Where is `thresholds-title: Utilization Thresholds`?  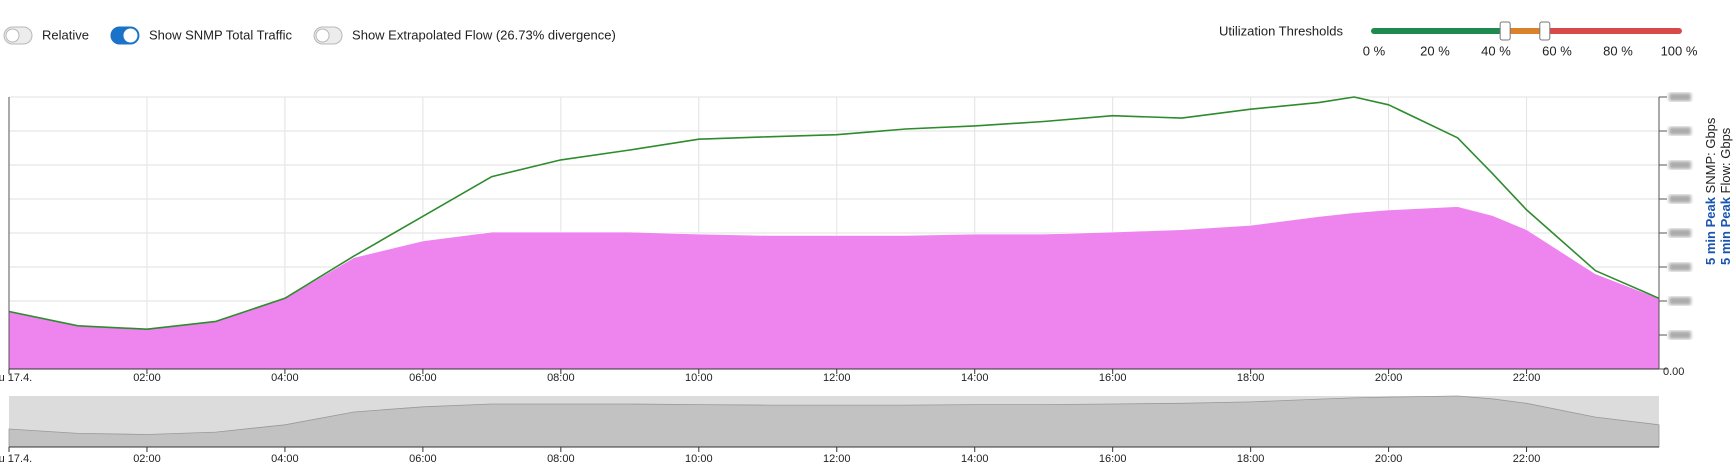 thresholds-title: Utilization Thresholds is located at coordinates (1281, 30).